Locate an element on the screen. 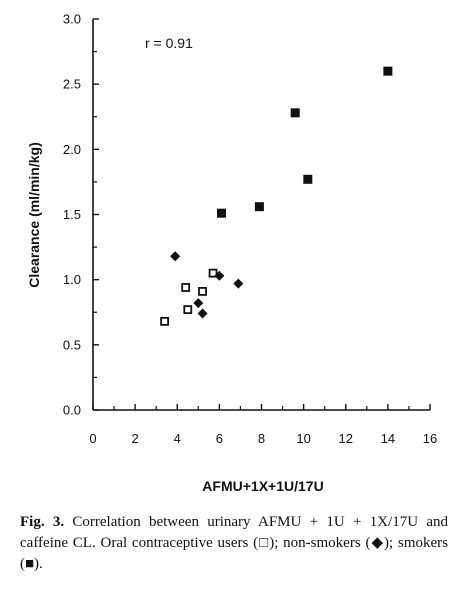  y-tick-label: 0.0 is located at coordinates (72, 410).